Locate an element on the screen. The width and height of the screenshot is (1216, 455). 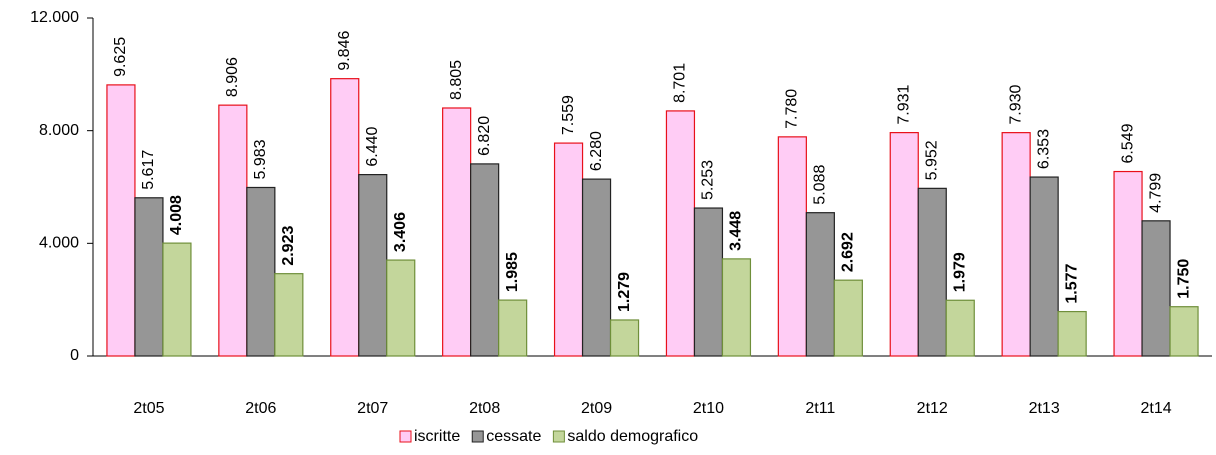
data-label: 1.979 is located at coordinates (959, 272).